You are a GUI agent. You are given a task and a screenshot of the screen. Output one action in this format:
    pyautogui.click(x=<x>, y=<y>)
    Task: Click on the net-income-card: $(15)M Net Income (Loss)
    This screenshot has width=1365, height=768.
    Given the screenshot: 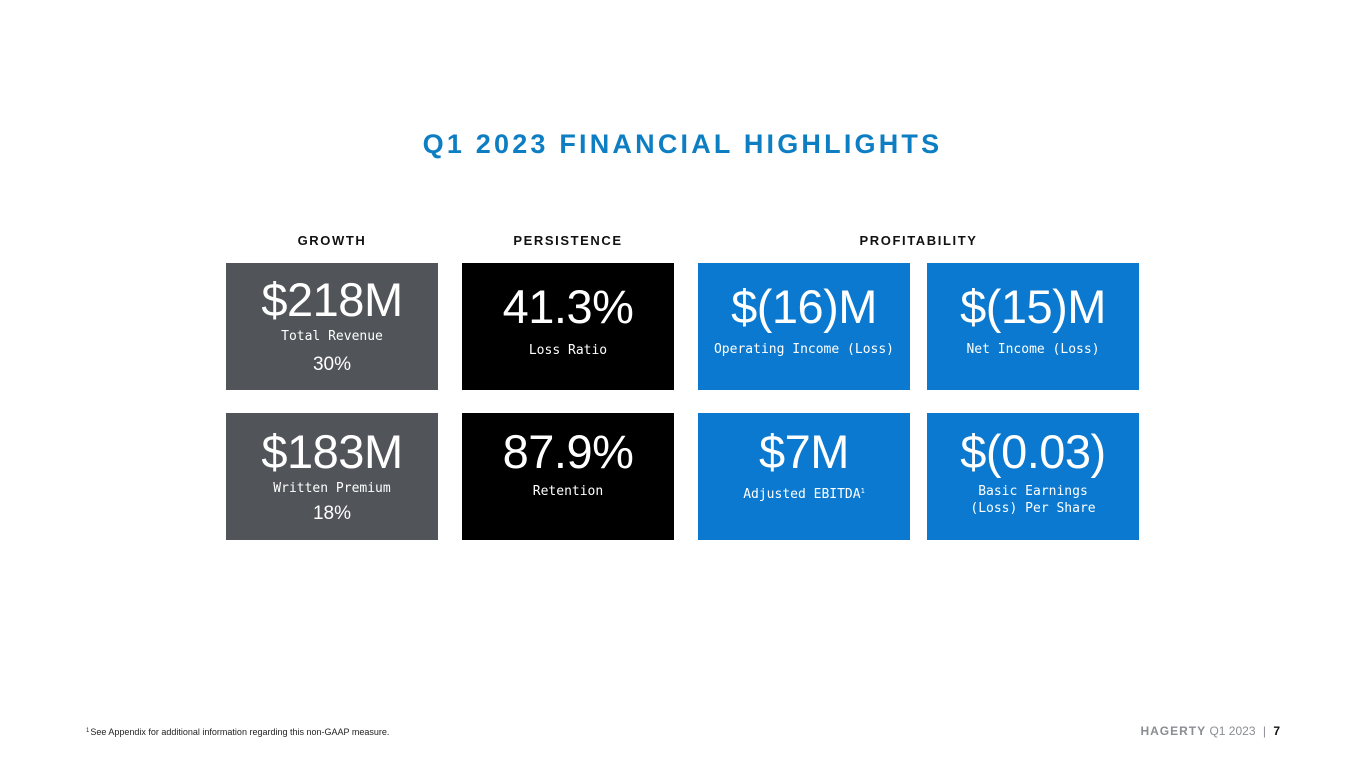 What is the action you would take?
    pyautogui.click(x=1033, y=326)
    